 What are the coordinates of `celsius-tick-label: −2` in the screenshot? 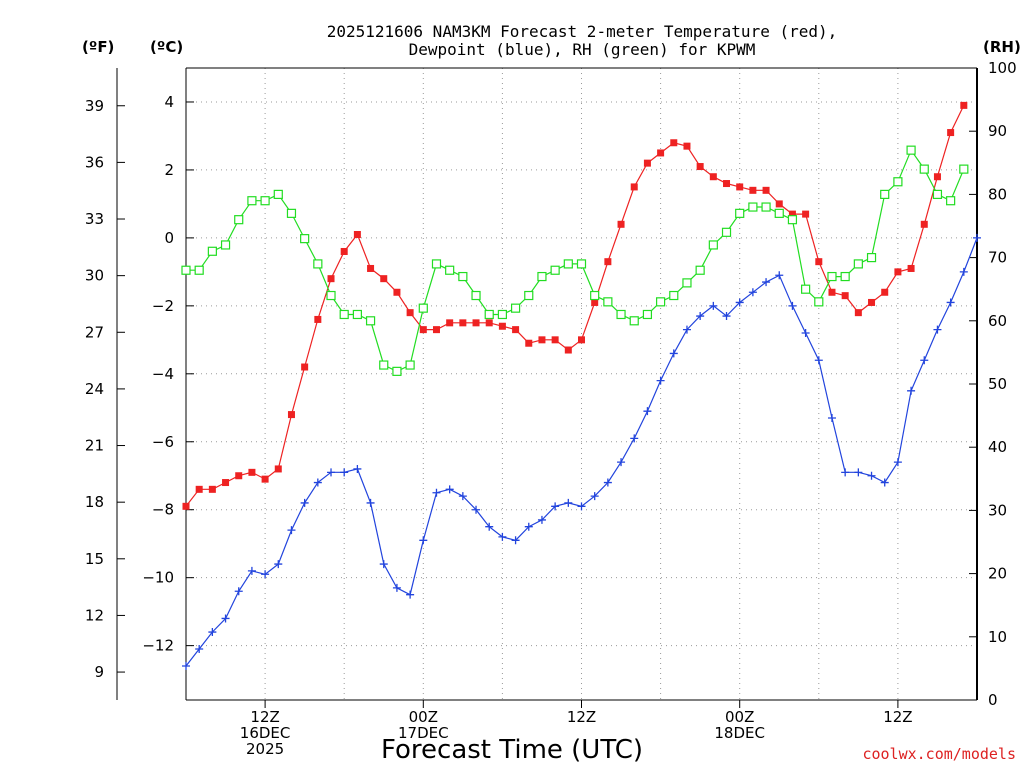 It's located at (163, 306).